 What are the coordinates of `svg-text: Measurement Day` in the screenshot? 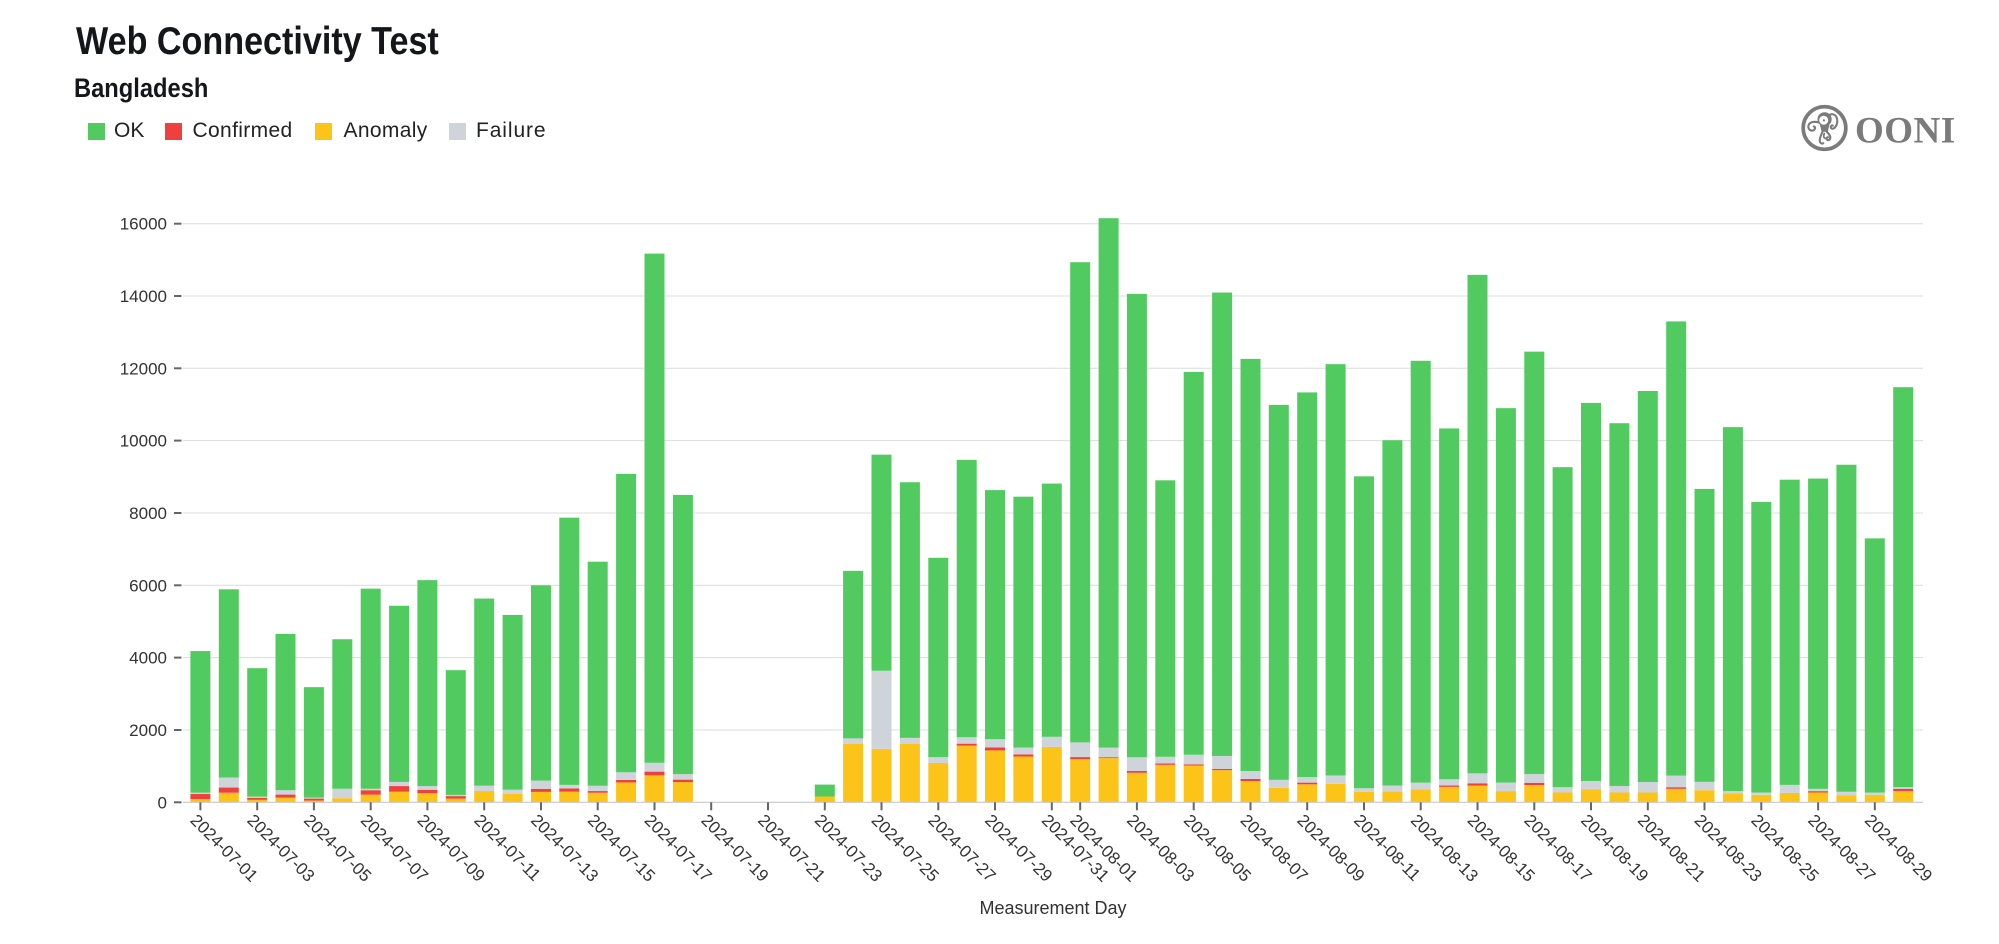 It's located at (1052, 908).